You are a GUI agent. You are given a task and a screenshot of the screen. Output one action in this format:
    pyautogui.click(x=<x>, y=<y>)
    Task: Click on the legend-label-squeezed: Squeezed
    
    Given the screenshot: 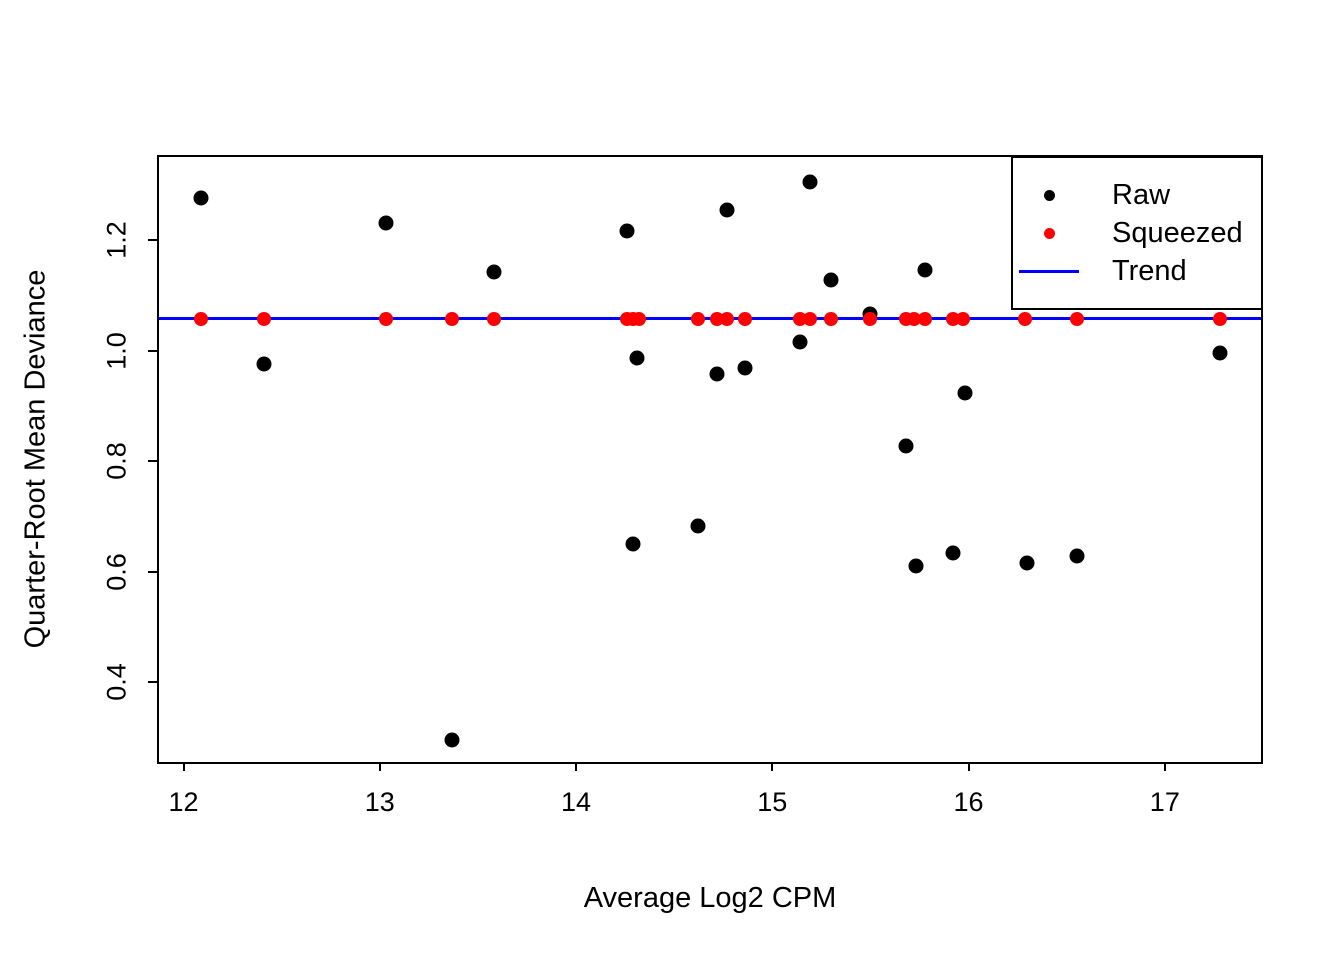 What is the action you would take?
    pyautogui.click(x=1177, y=232)
    